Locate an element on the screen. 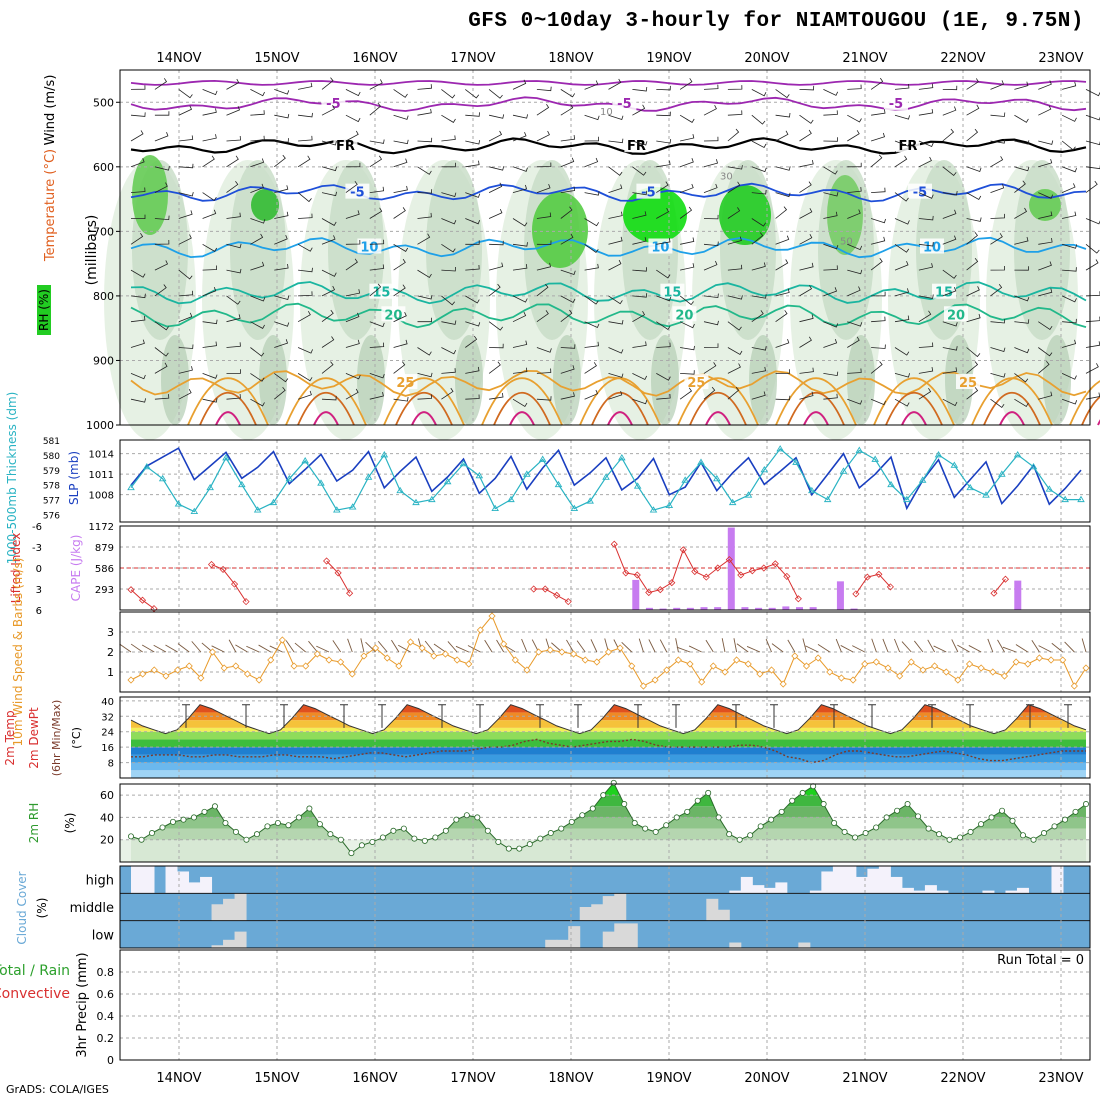 The image size is (1100, 1100). cloud-bar-middle is located at coordinates (723, 915).